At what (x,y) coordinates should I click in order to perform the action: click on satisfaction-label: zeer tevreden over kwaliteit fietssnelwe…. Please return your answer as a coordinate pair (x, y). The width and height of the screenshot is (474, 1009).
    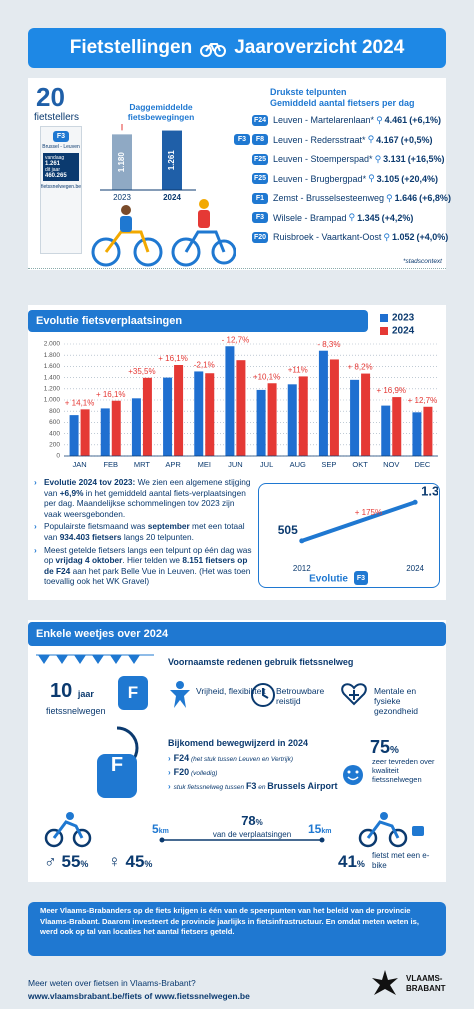
    Looking at the image, I should click on (403, 770).